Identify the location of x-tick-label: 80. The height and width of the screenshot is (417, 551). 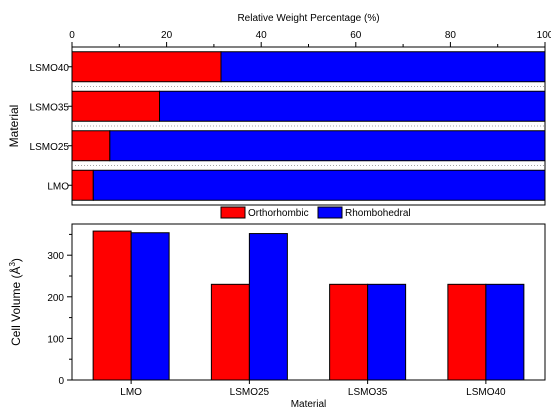
(451, 35).